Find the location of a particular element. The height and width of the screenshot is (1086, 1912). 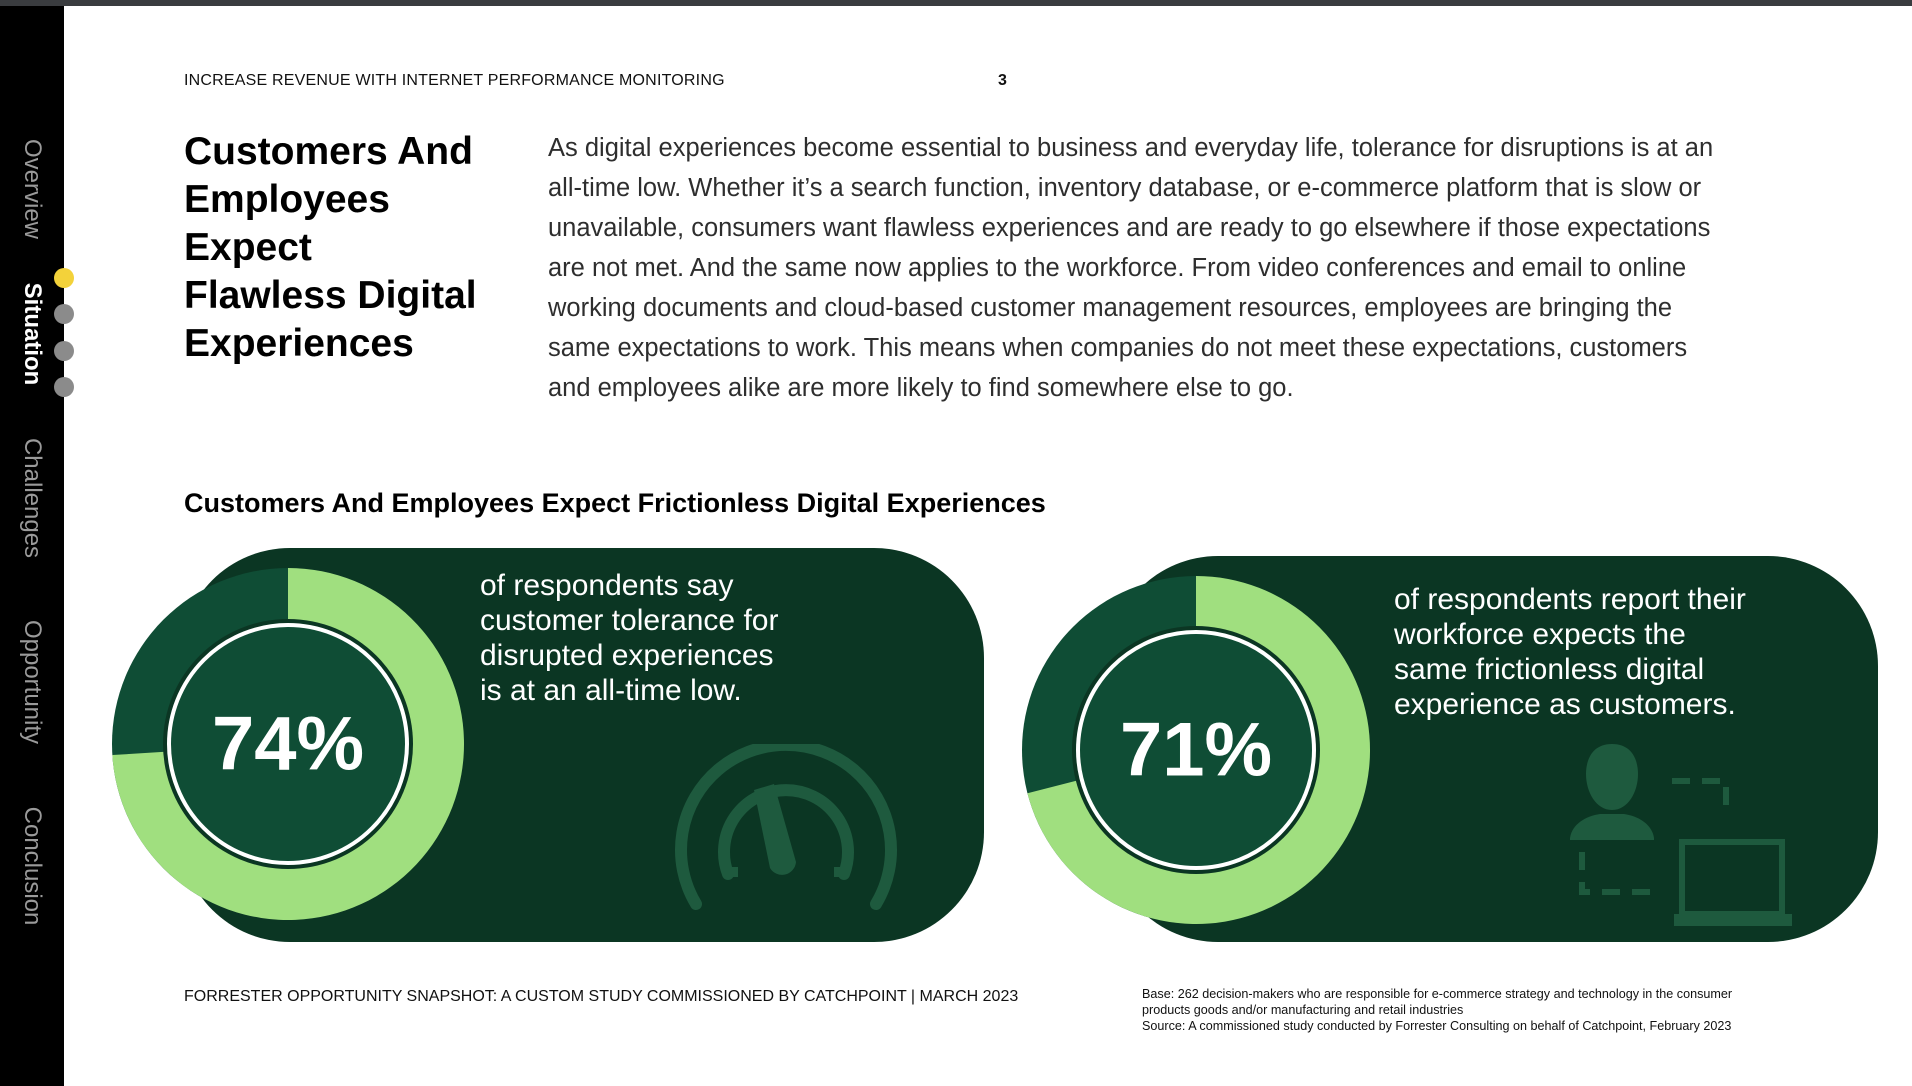

stat-text-line: disrupted experiences is located at coordinates (627, 655).